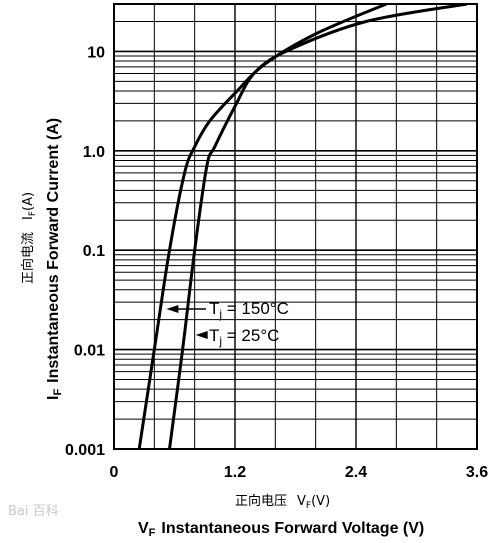 This screenshot has height=543, width=502. I want to click on watermark: Bai 百科, so click(33, 511).